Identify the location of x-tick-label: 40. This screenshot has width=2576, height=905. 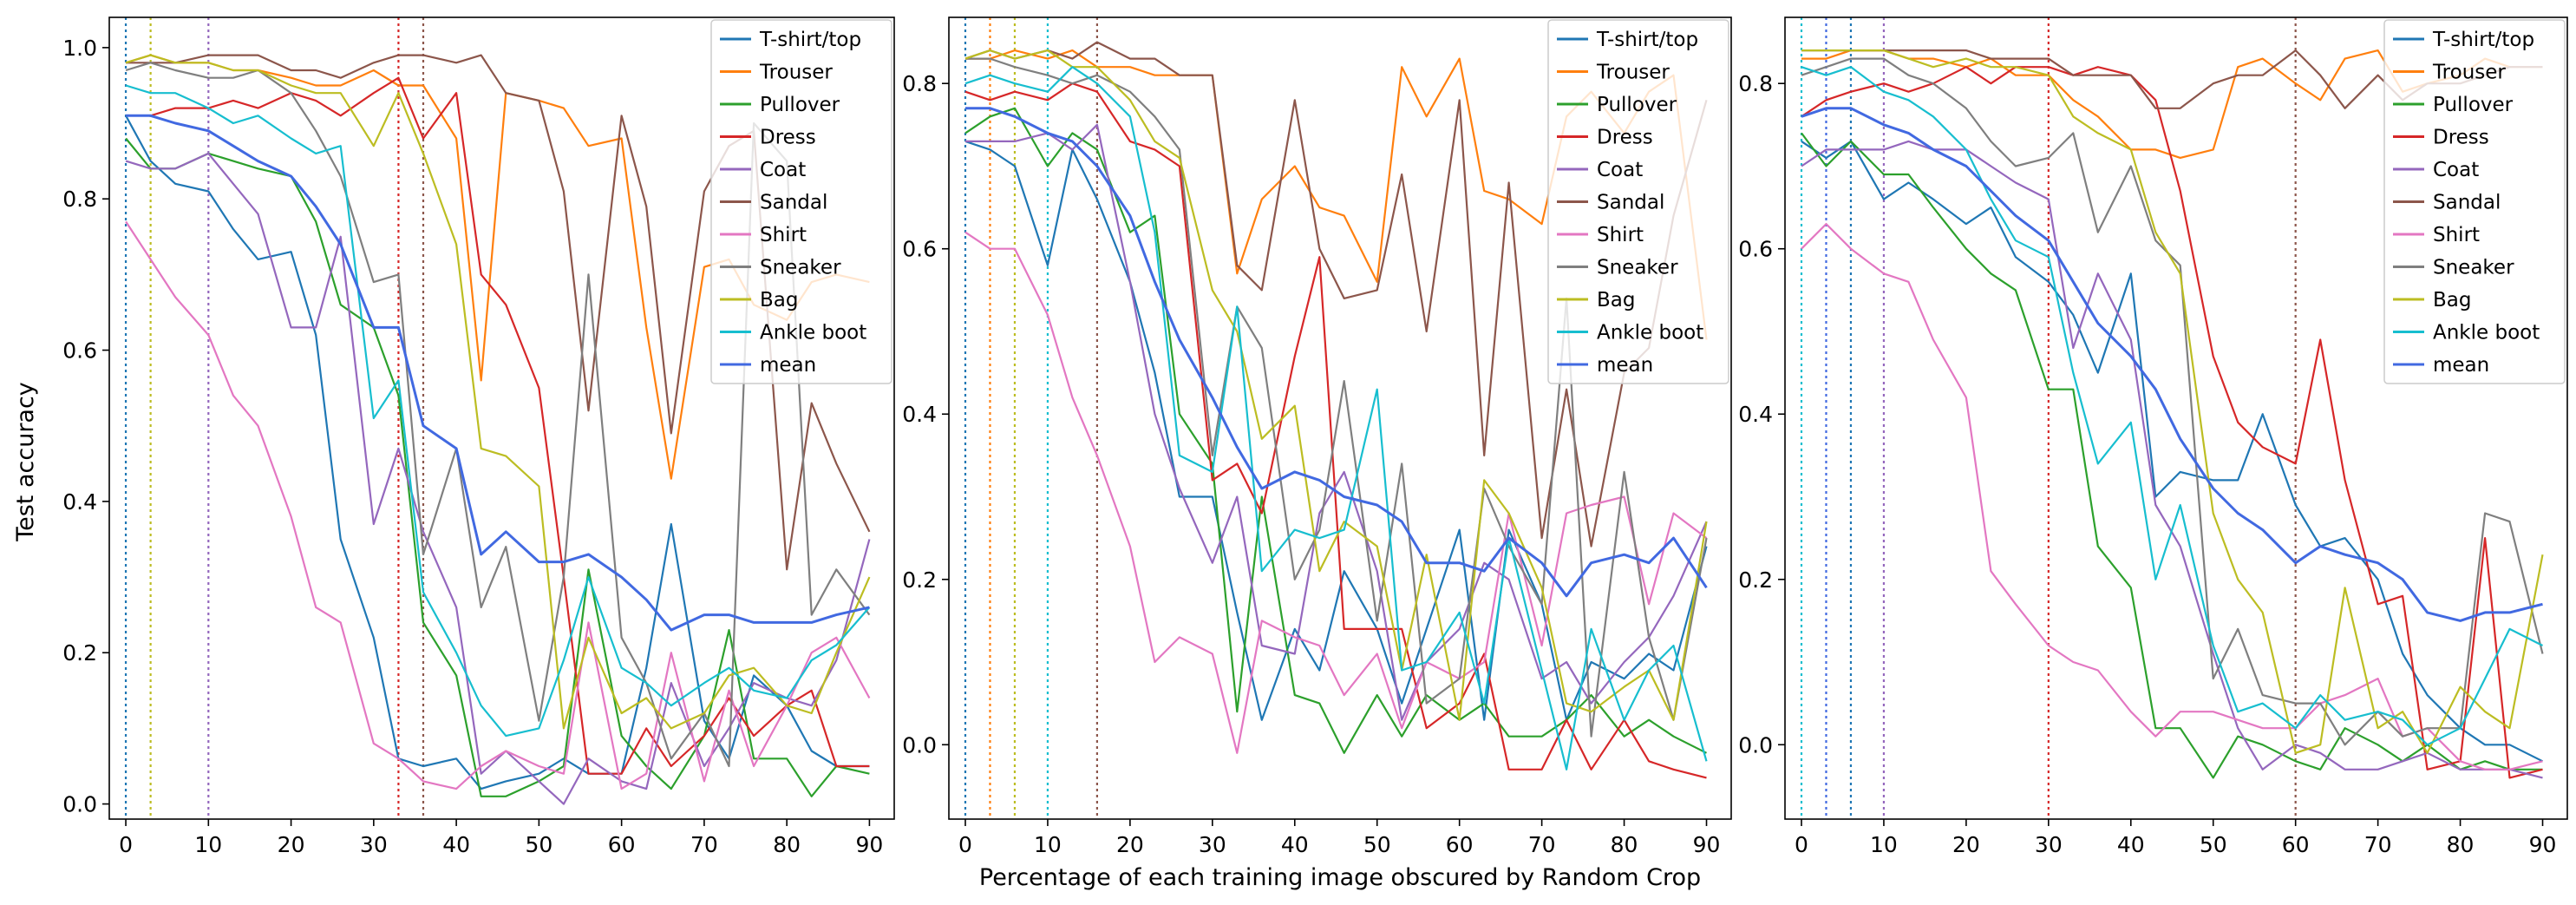
(2131, 844).